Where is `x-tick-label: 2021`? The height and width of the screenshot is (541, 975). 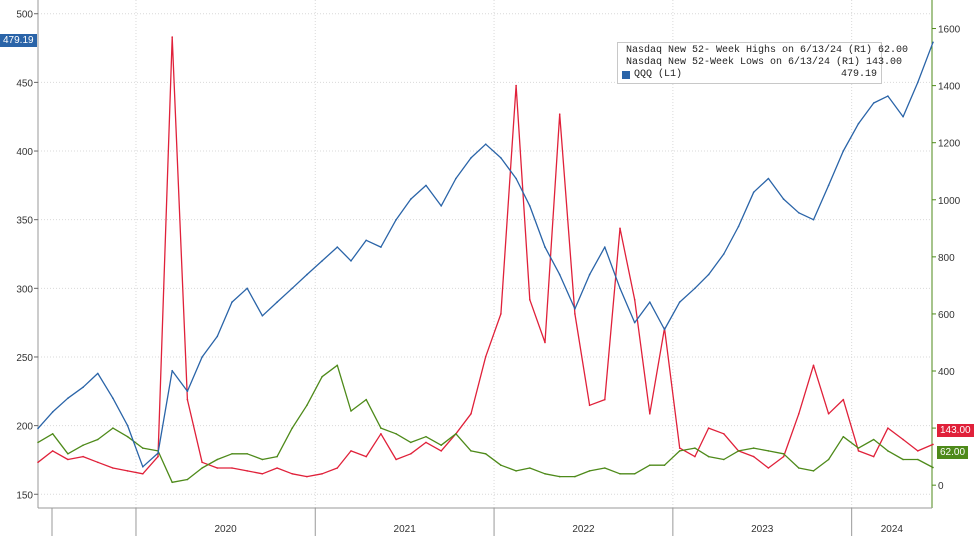 x-tick-label: 2021 is located at coordinates (405, 529).